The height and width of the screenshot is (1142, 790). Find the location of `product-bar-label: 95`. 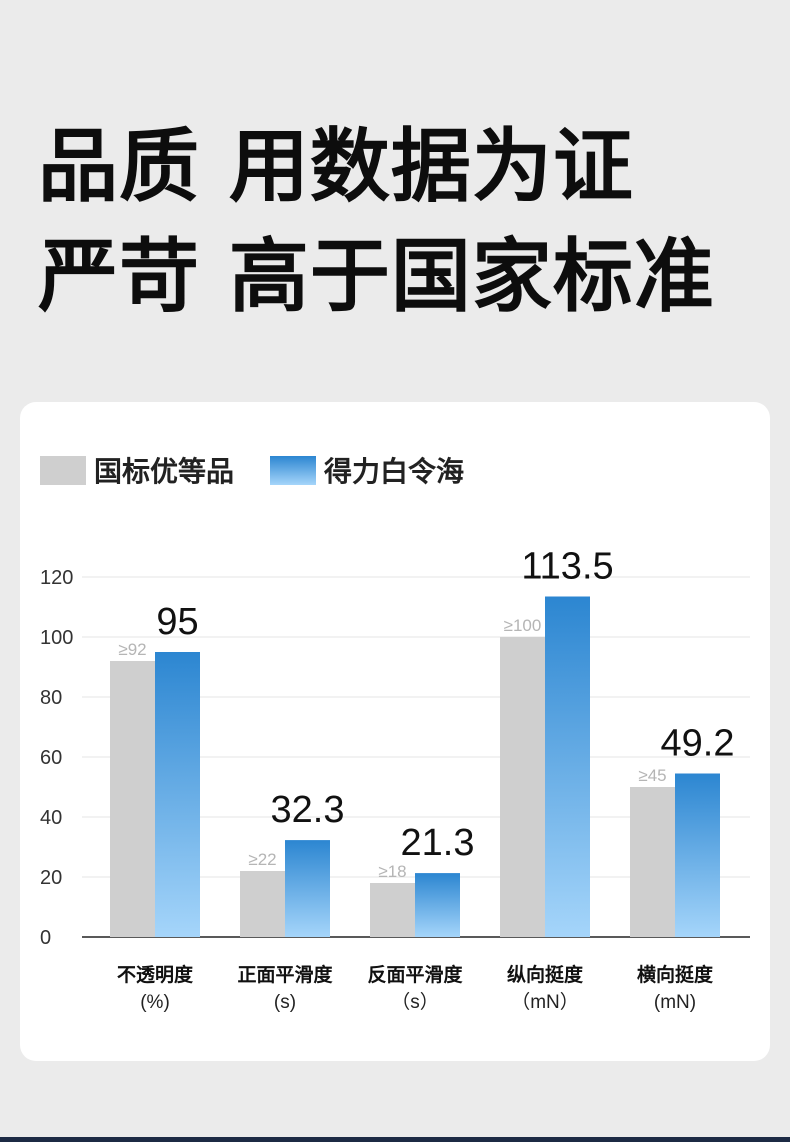

product-bar-label: 95 is located at coordinates (177, 622).